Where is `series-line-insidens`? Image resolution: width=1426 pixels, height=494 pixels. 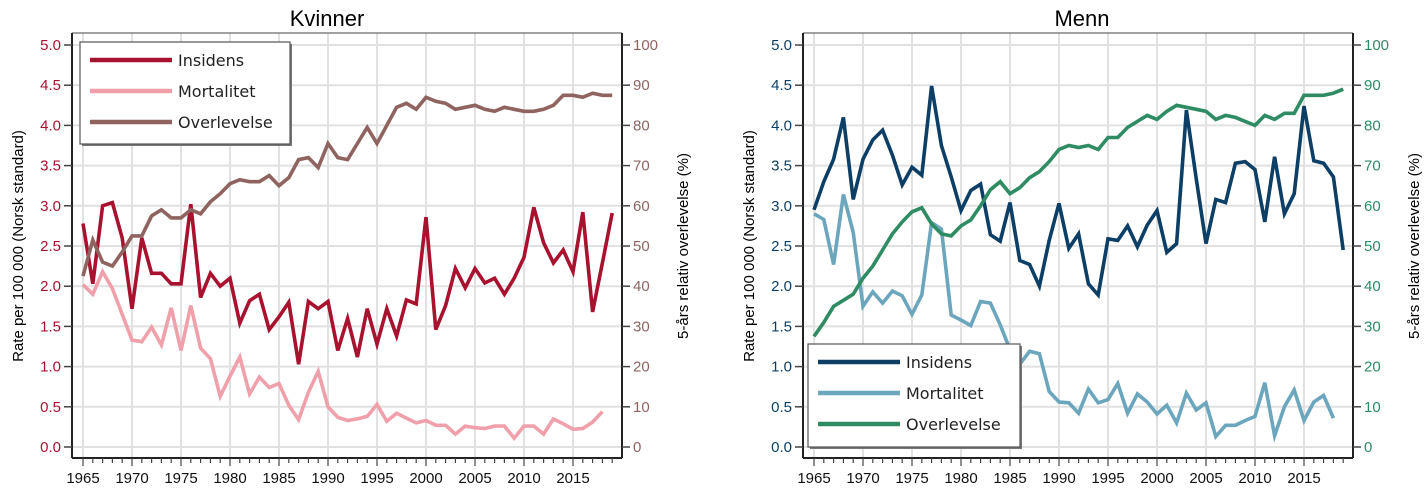 series-line-insidens is located at coordinates (347, 282).